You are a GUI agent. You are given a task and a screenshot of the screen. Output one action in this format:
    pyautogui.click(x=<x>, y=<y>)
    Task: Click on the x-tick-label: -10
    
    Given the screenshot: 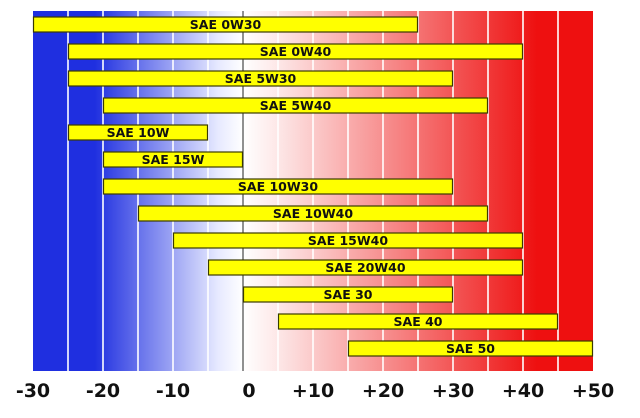 What is the action you would take?
    pyautogui.click(x=173, y=391)
    